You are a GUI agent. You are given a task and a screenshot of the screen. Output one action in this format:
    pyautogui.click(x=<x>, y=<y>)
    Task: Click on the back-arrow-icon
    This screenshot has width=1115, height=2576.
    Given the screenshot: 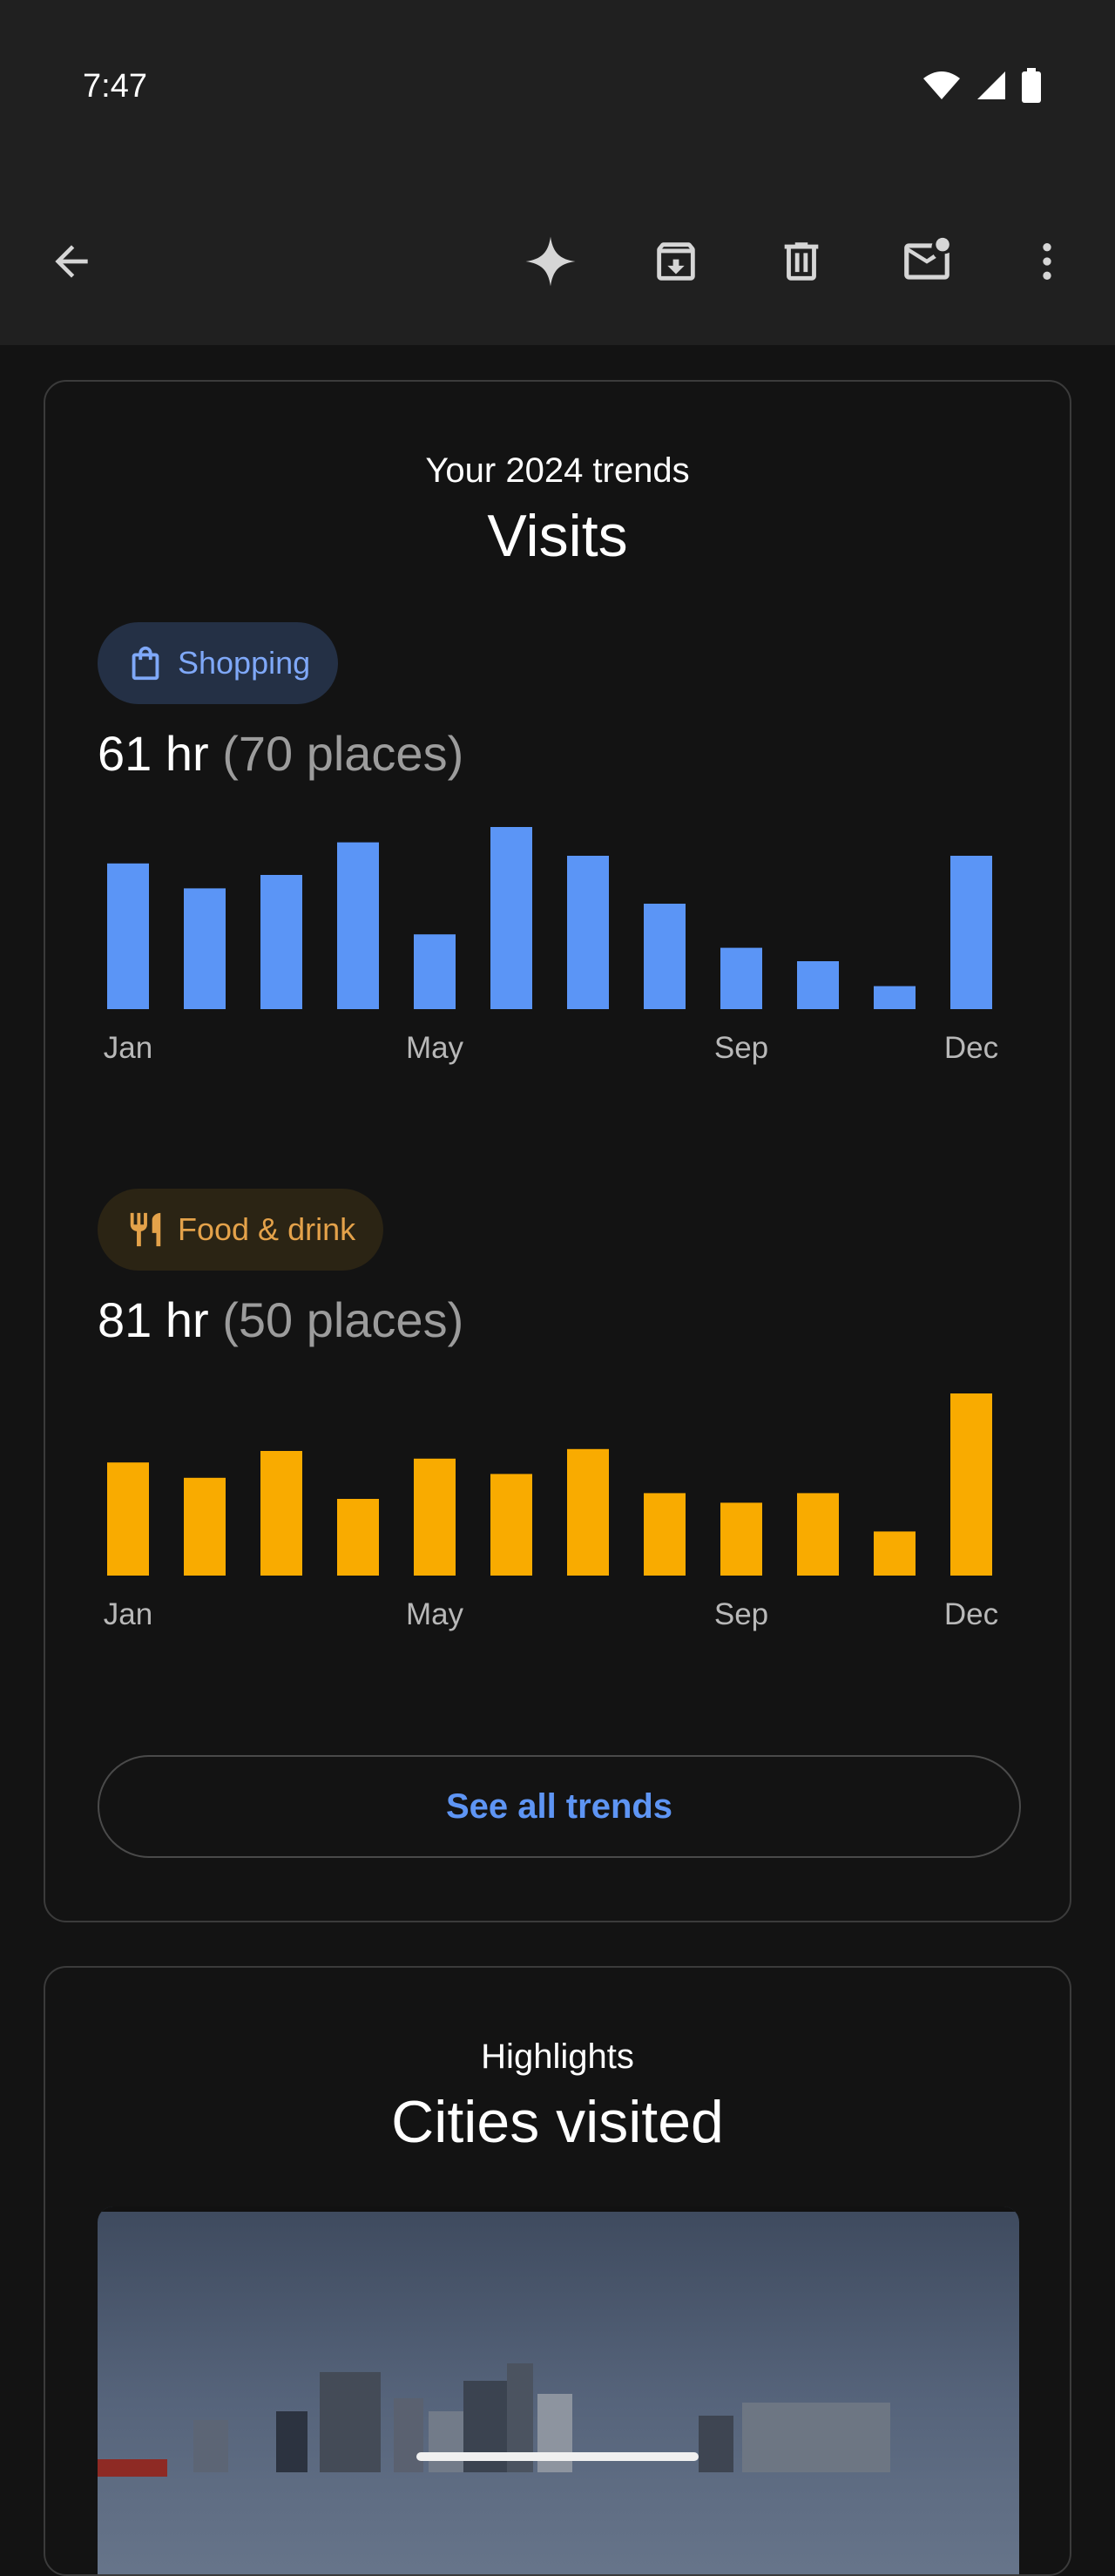 What is the action you would take?
    pyautogui.click(x=71, y=262)
    